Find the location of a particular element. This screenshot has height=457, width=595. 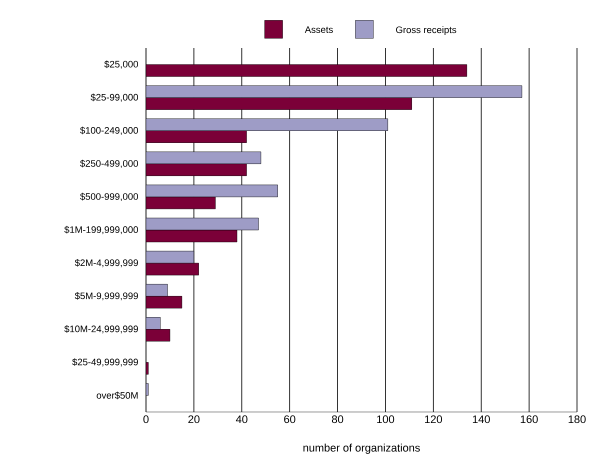

x-tick-label: 180 is located at coordinates (577, 419).